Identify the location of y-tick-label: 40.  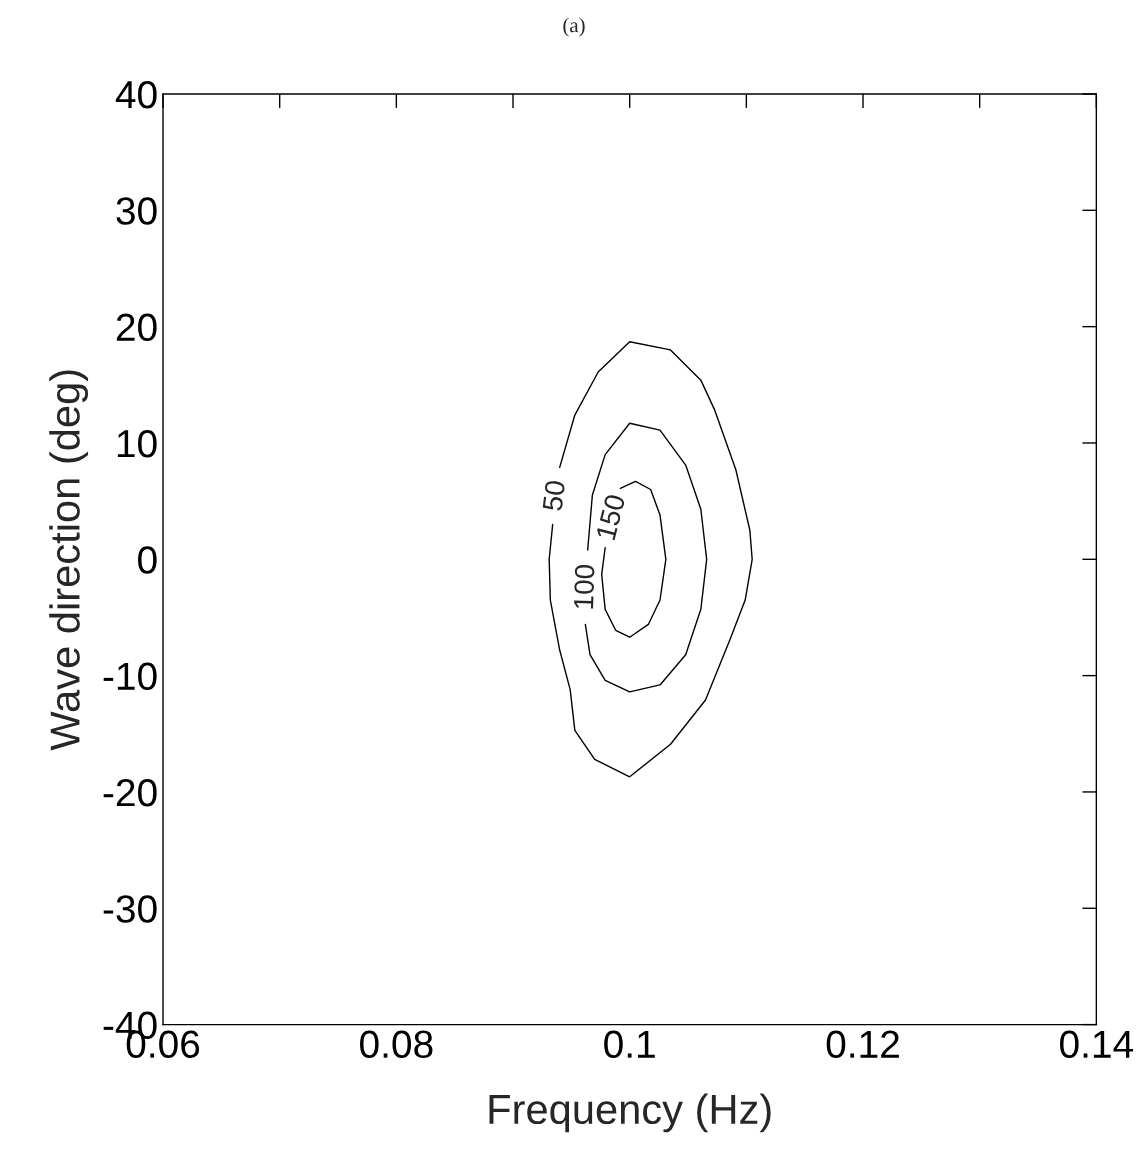
(136, 94).